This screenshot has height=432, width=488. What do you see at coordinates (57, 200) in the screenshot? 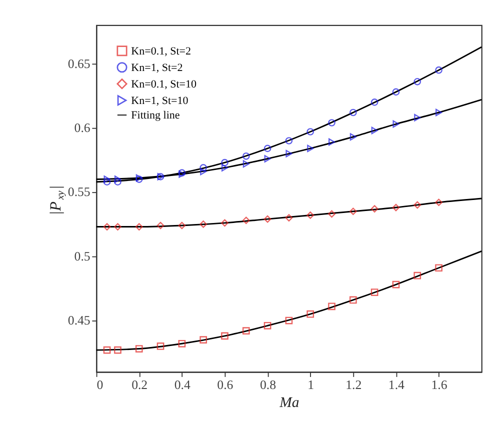
I see `y-axis-title: |Pxy|` at bounding box center [57, 200].